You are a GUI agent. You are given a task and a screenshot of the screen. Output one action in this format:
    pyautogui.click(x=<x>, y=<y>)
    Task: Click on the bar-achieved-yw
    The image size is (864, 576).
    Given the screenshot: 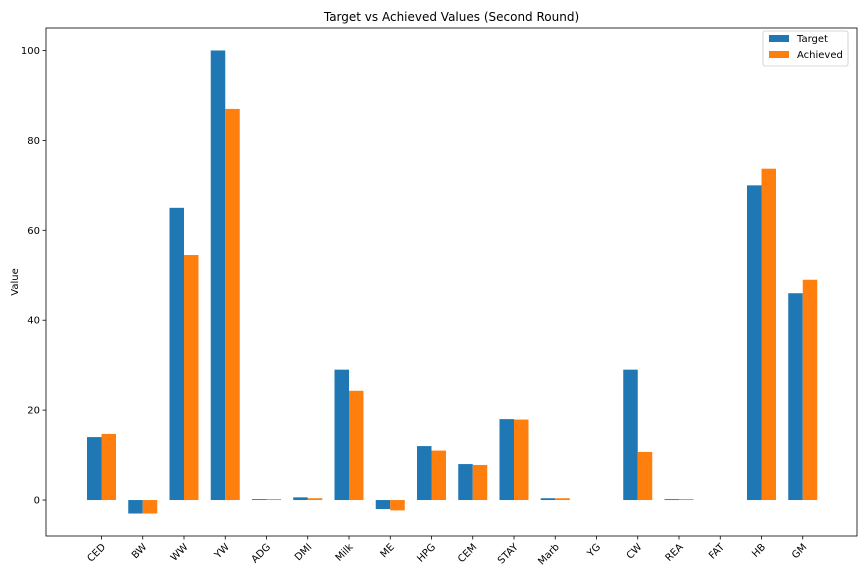 What is the action you would take?
    pyautogui.click(x=232, y=304)
    